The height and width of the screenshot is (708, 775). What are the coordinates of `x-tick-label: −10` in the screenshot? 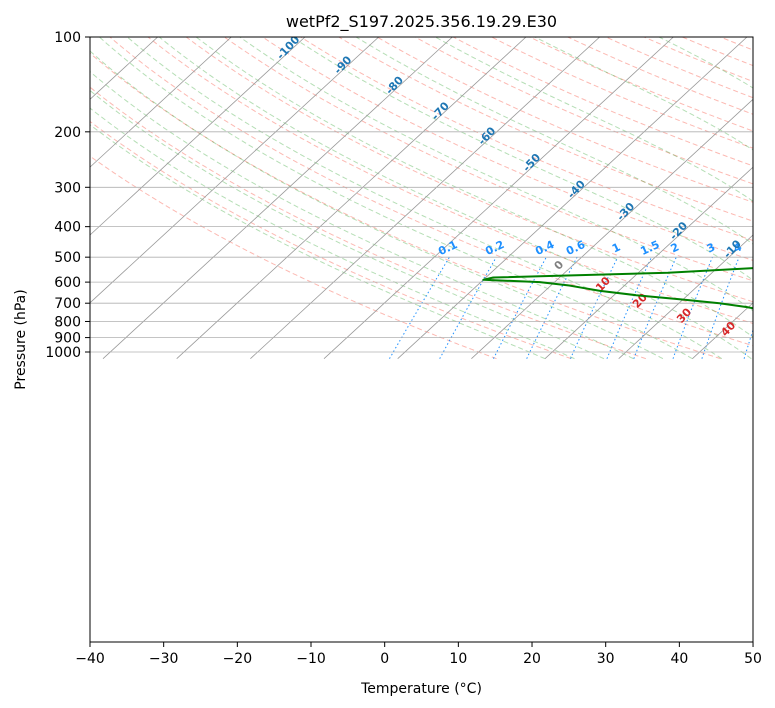 It's located at (311, 659).